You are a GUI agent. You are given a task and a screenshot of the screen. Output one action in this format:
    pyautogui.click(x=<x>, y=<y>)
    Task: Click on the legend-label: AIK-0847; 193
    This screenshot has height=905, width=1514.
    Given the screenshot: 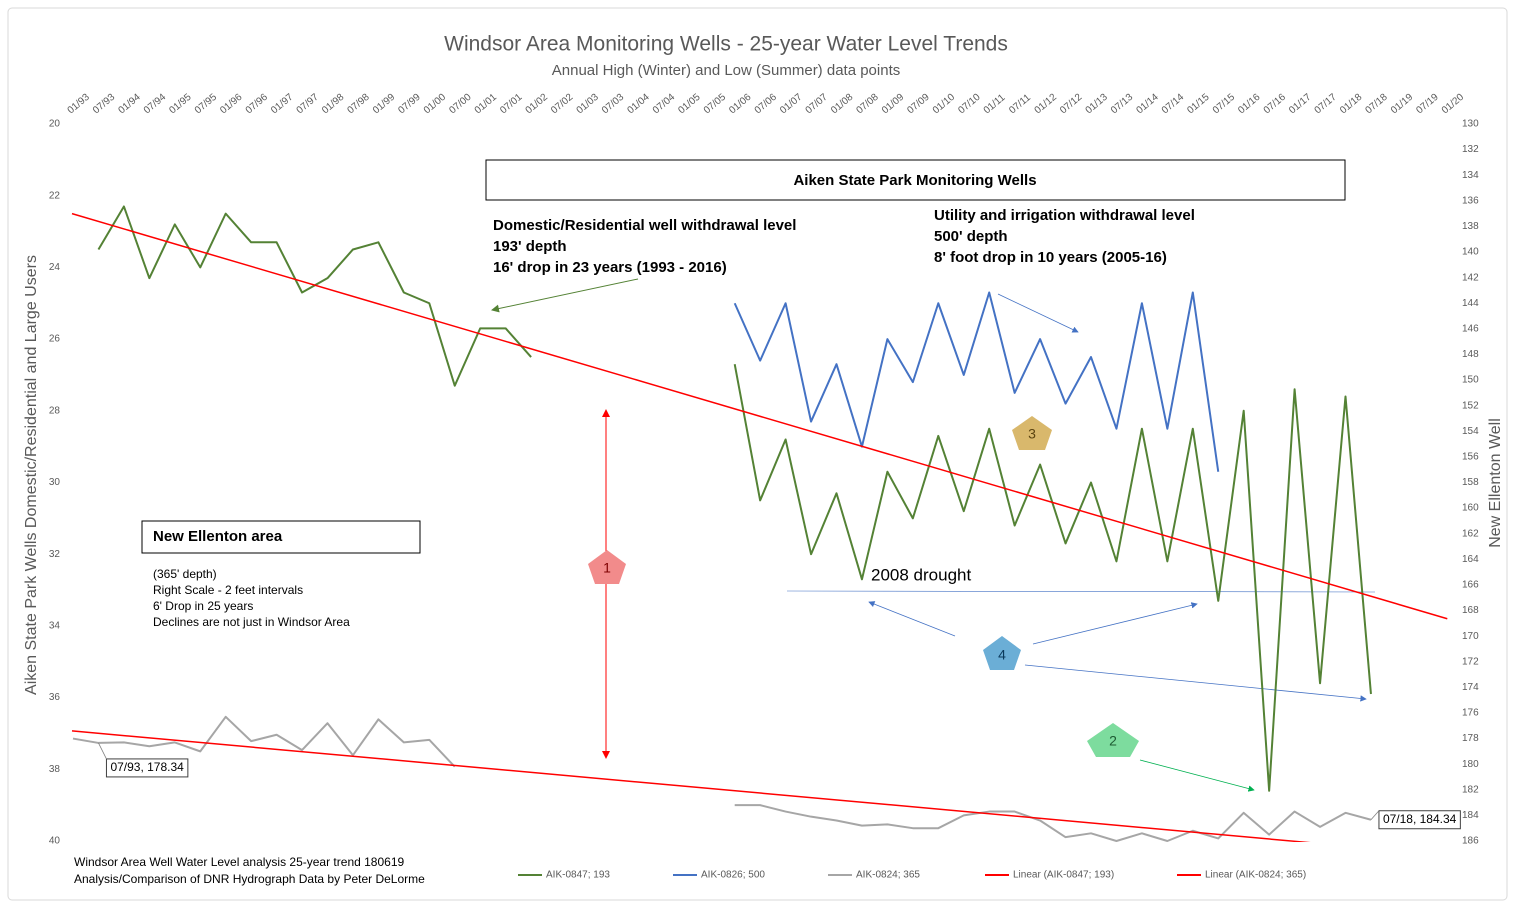 What is the action you would take?
    pyautogui.click(x=578, y=875)
    